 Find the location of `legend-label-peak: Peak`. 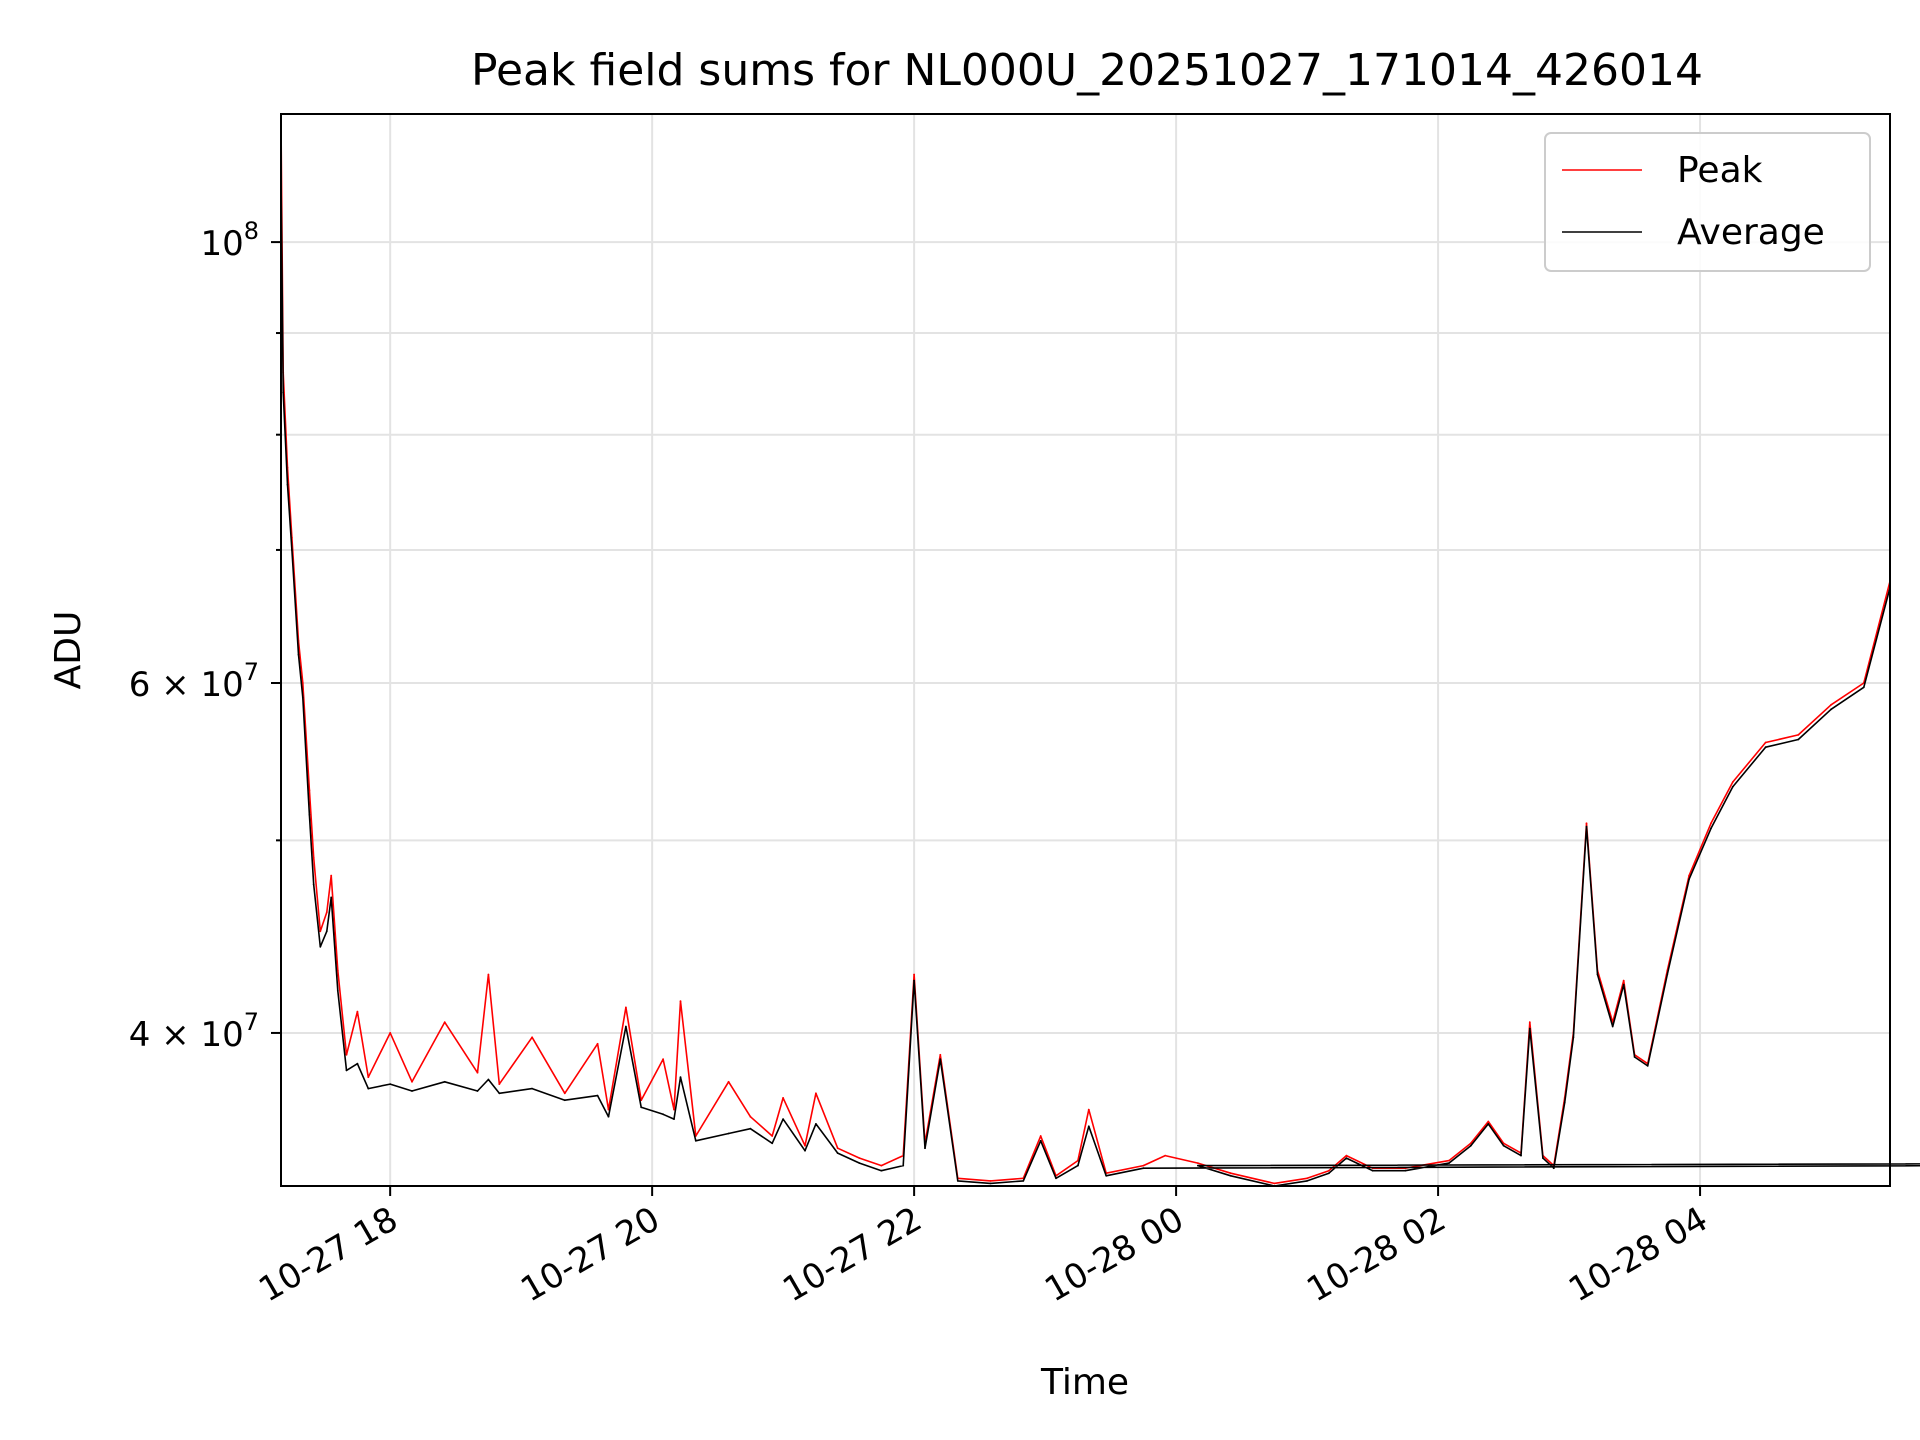

legend-label-peak: Peak is located at coordinates (1720, 170).